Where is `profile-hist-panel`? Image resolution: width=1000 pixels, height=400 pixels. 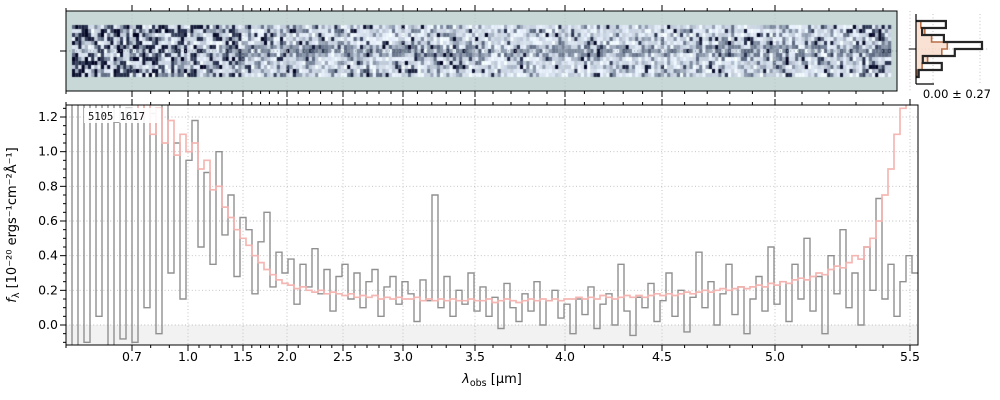 profile-hist-panel is located at coordinates (948, 49).